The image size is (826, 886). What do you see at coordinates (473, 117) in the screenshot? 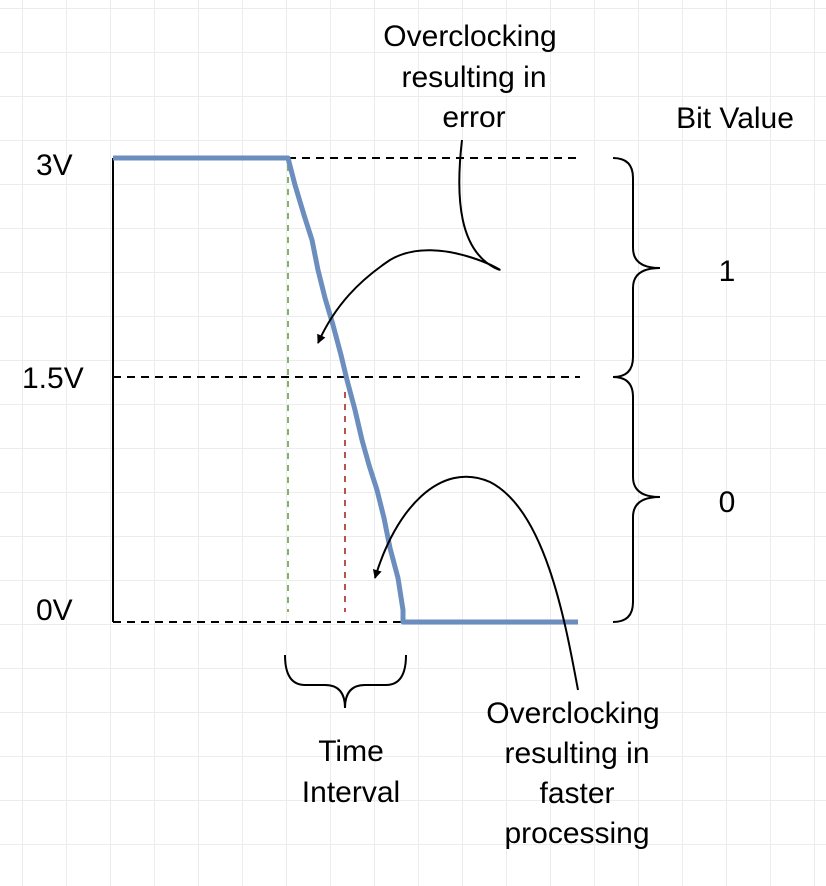
I see `error-annotation-line: error` at bounding box center [473, 117].